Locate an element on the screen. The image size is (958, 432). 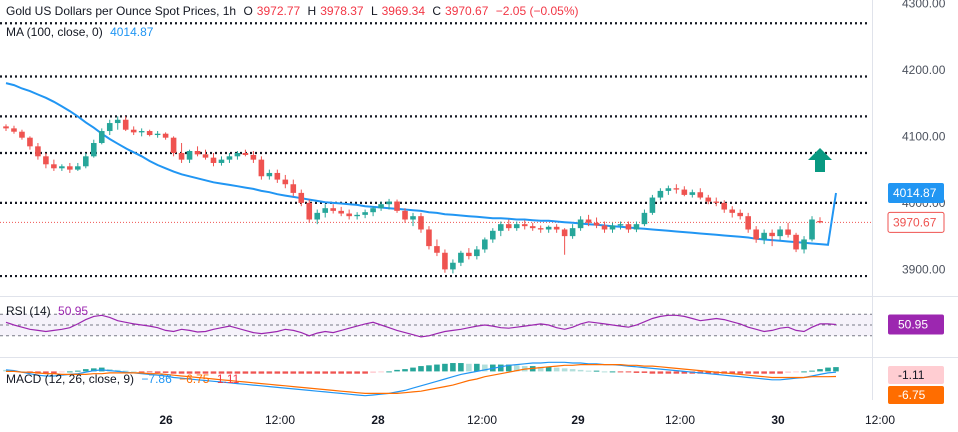
macd-badge is located at coordinates (916, 375).